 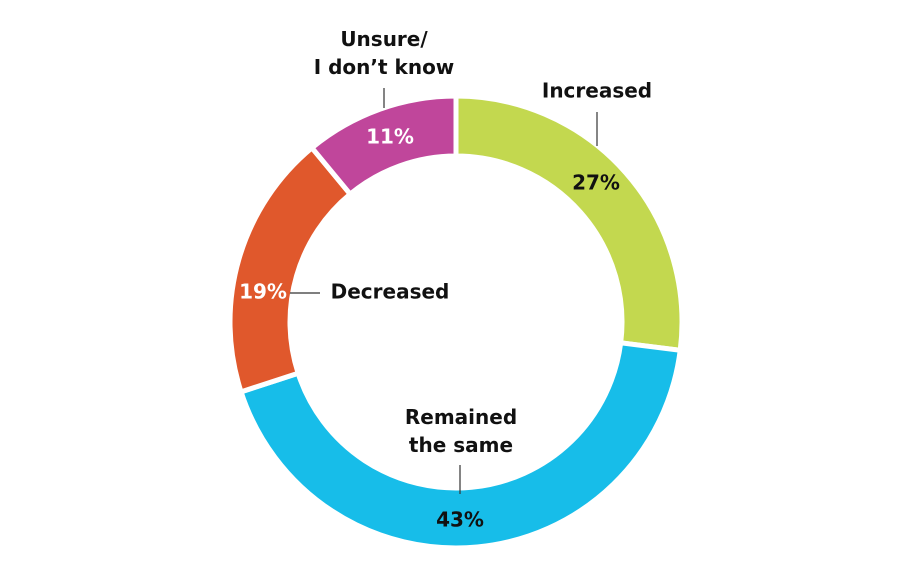 I want to click on value-label: 27%, so click(x=596, y=183).